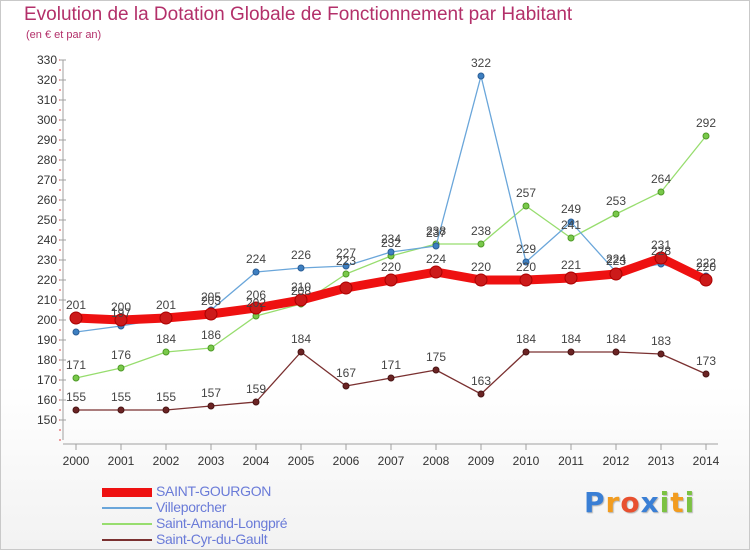  I want to click on data-label: 197, so click(121, 313).